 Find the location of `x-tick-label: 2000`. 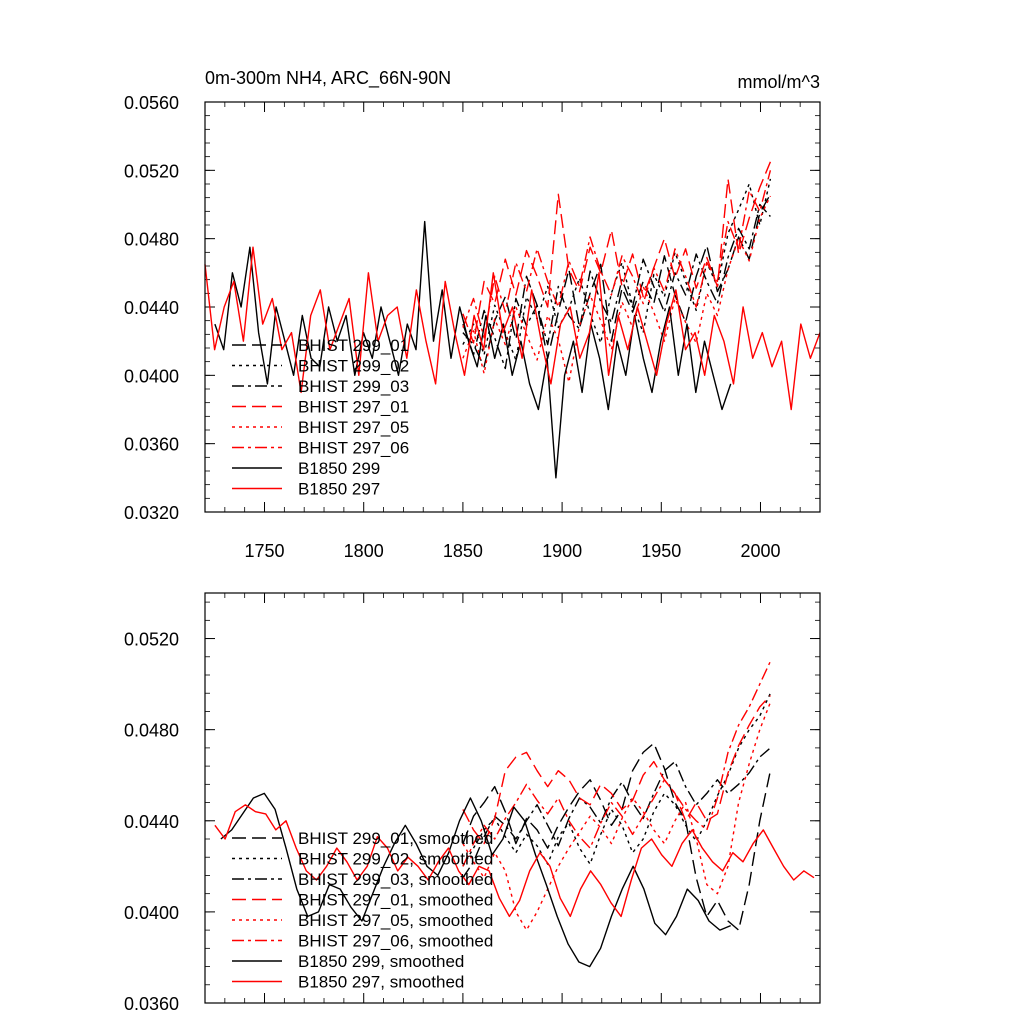

x-tick-label: 2000 is located at coordinates (760, 551).